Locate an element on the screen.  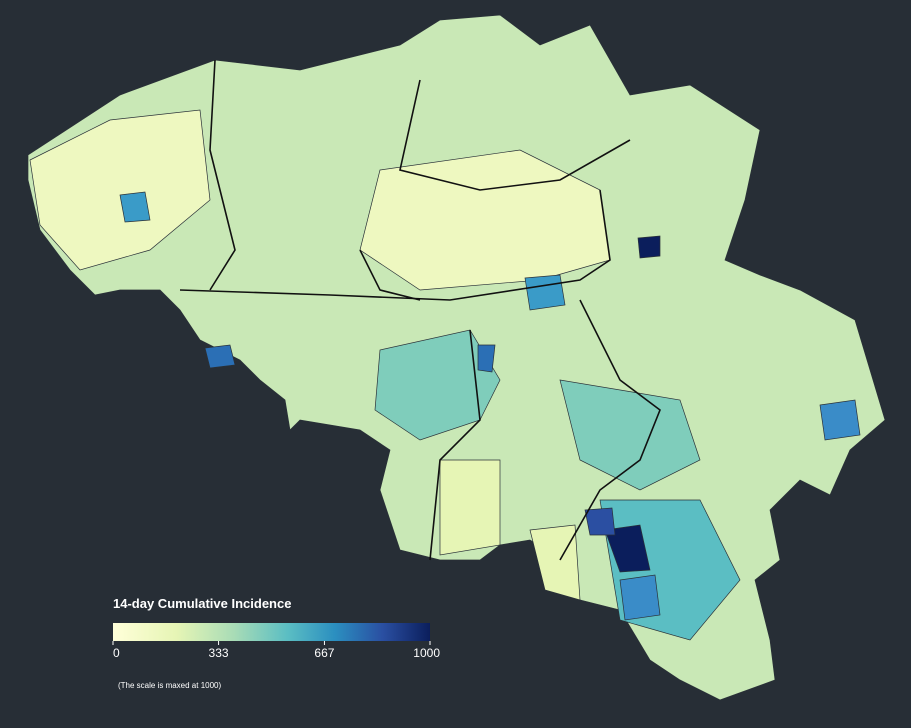
legend-title: 14-day Cumulative Incidence is located at coordinates (202, 603).